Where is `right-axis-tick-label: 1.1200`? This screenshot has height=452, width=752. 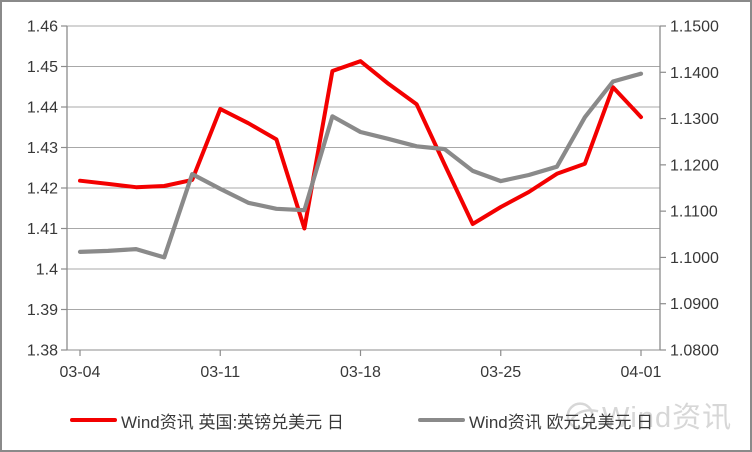
right-axis-tick-label: 1.1200 is located at coordinates (694, 165).